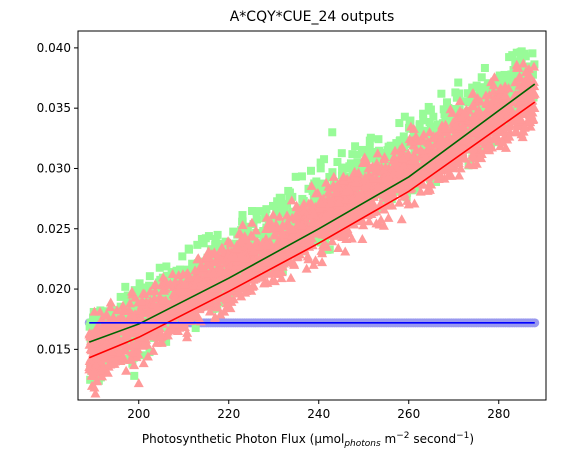  What do you see at coordinates (138, 414) in the screenshot?
I see `x-tick-label: 200` at bounding box center [138, 414].